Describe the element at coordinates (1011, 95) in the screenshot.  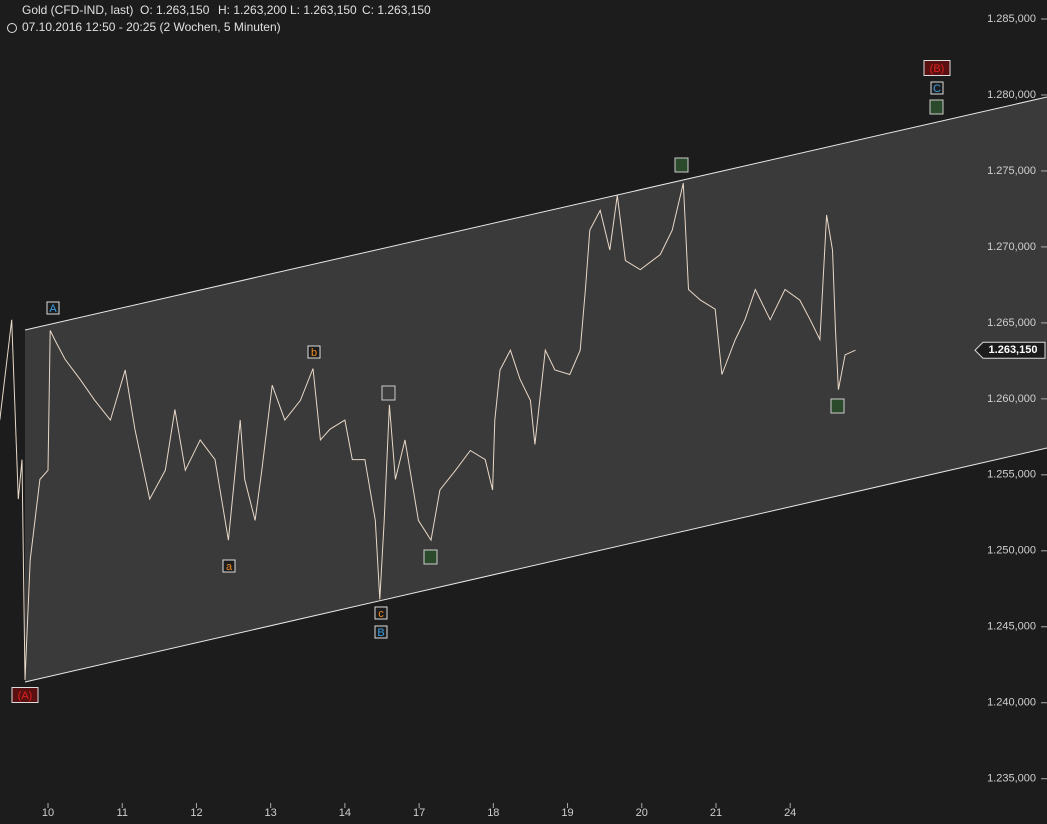
I see `y-tick-label: 1.280,000` at that location.